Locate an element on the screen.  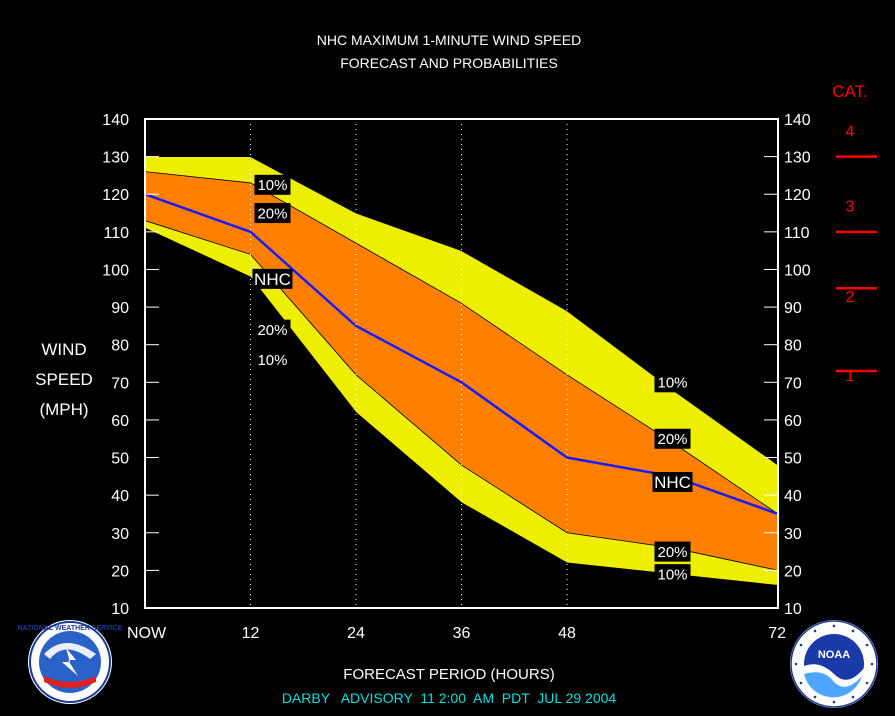
band-label-7: NHC is located at coordinates (672, 482).